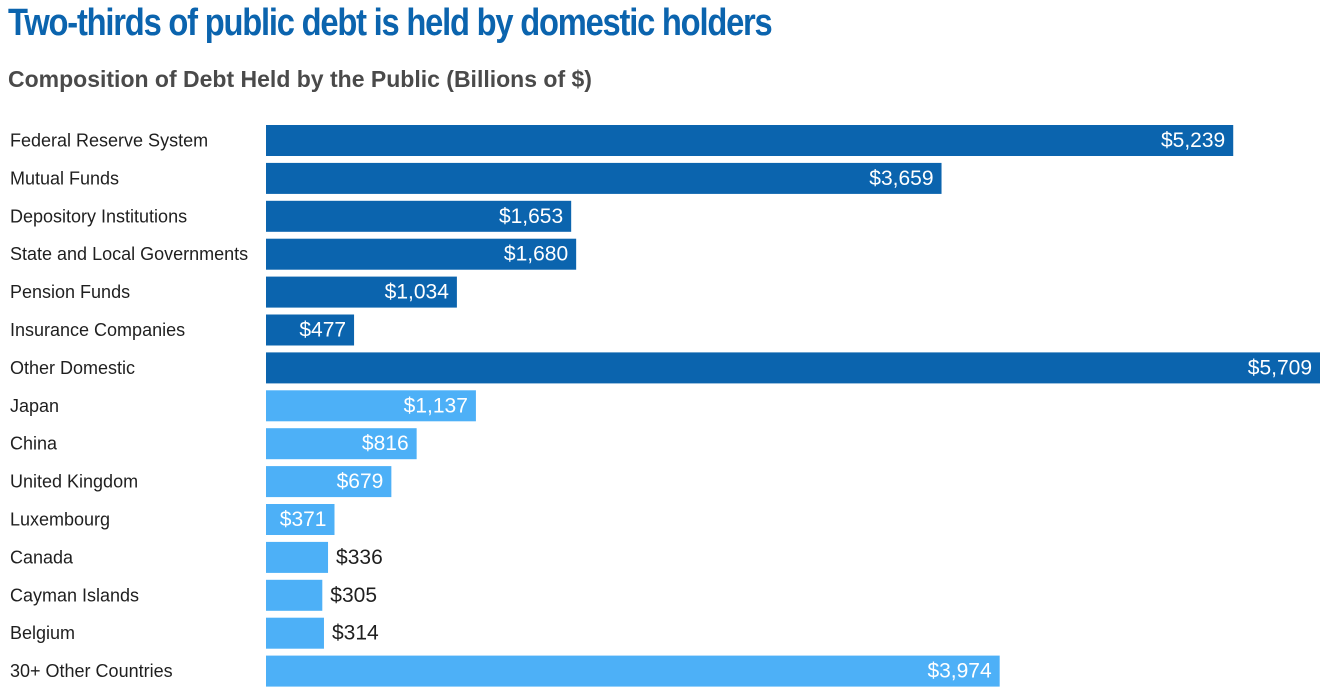 This screenshot has height=690, width=1320. Describe the element at coordinates (793, 368) in the screenshot. I see `bar-other-domestic` at that location.